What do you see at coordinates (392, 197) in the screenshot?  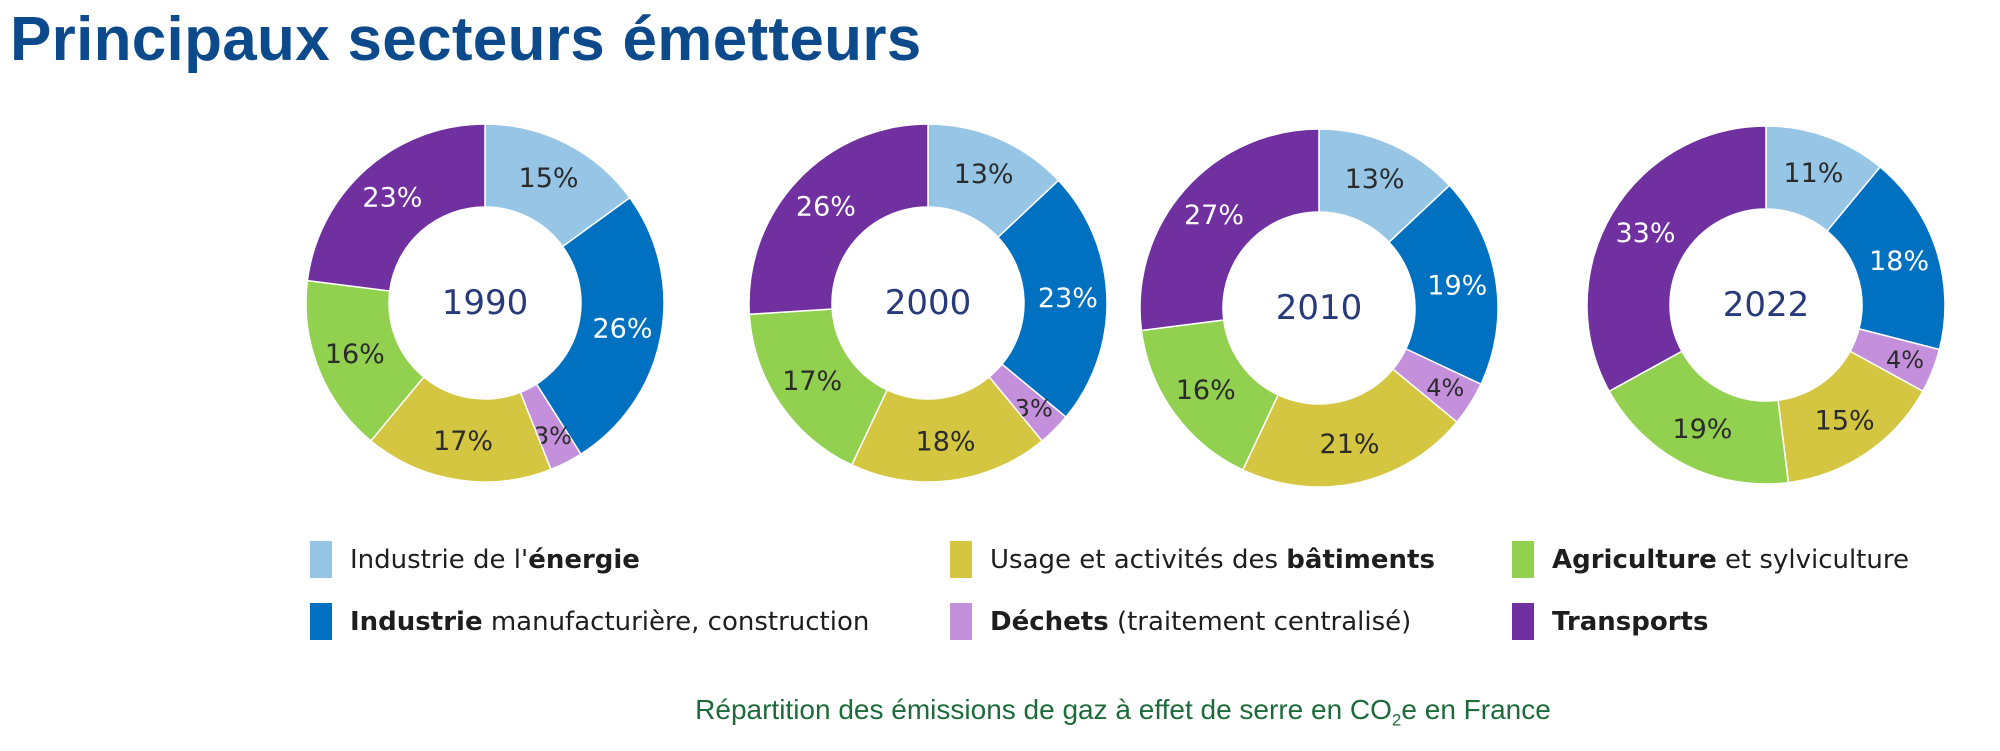 I see `data-label-transports: 23%` at bounding box center [392, 197].